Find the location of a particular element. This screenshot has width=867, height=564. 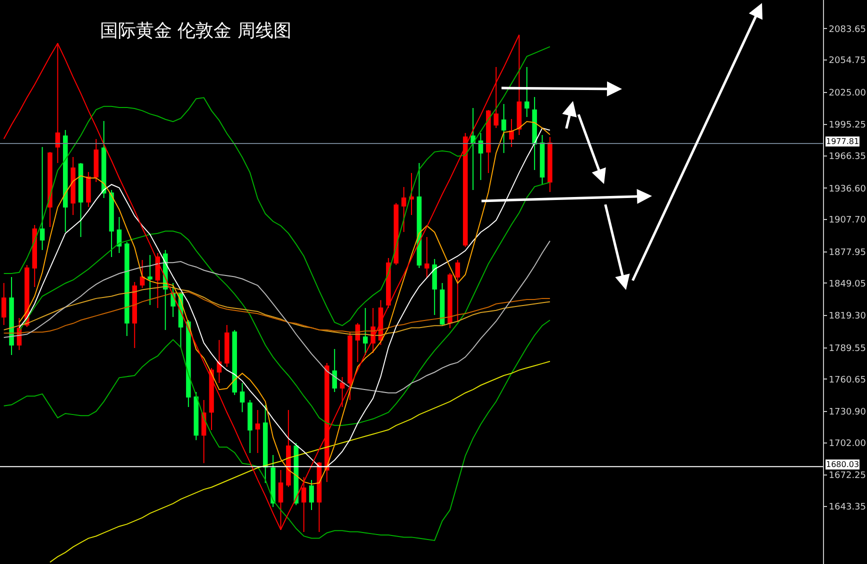

y-tick-label: 1849.05 is located at coordinates (847, 284).